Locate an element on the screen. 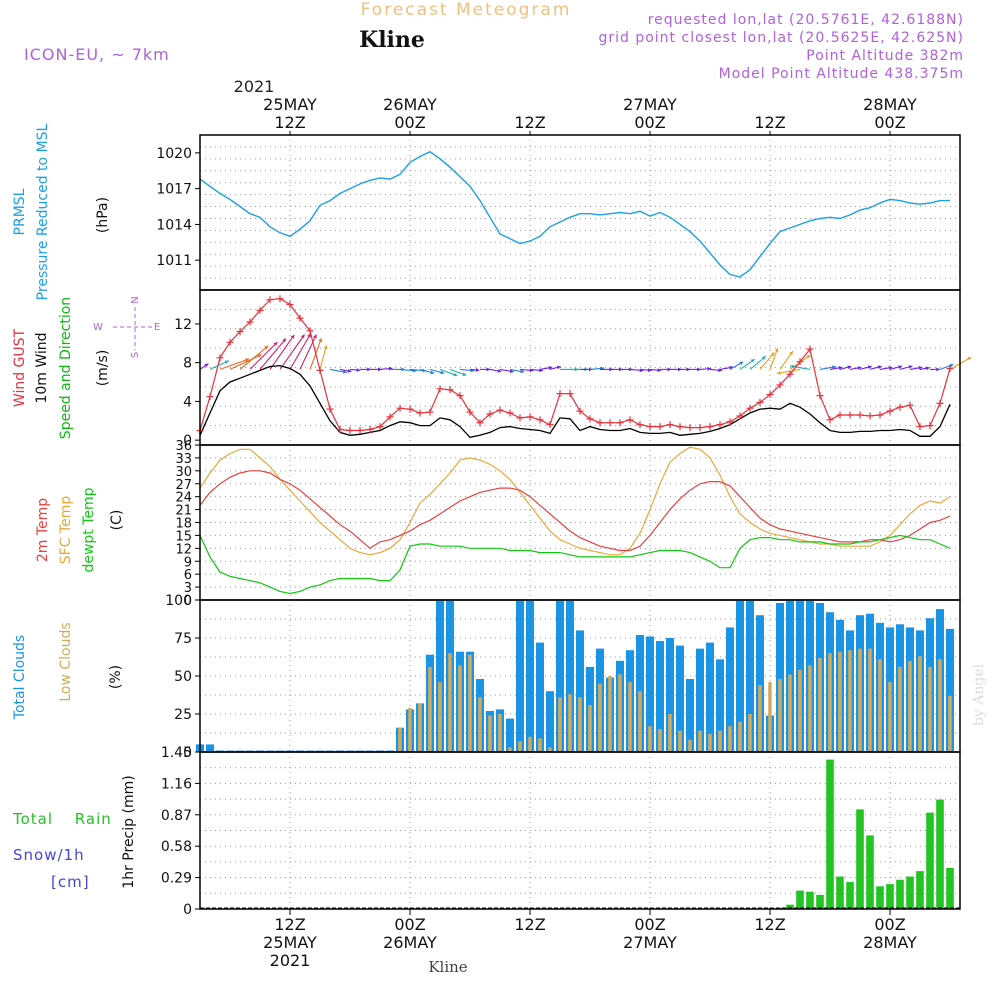 This screenshot has width=1000, height=1004. top-hour-label: 00Z is located at coordinates (649, 122).